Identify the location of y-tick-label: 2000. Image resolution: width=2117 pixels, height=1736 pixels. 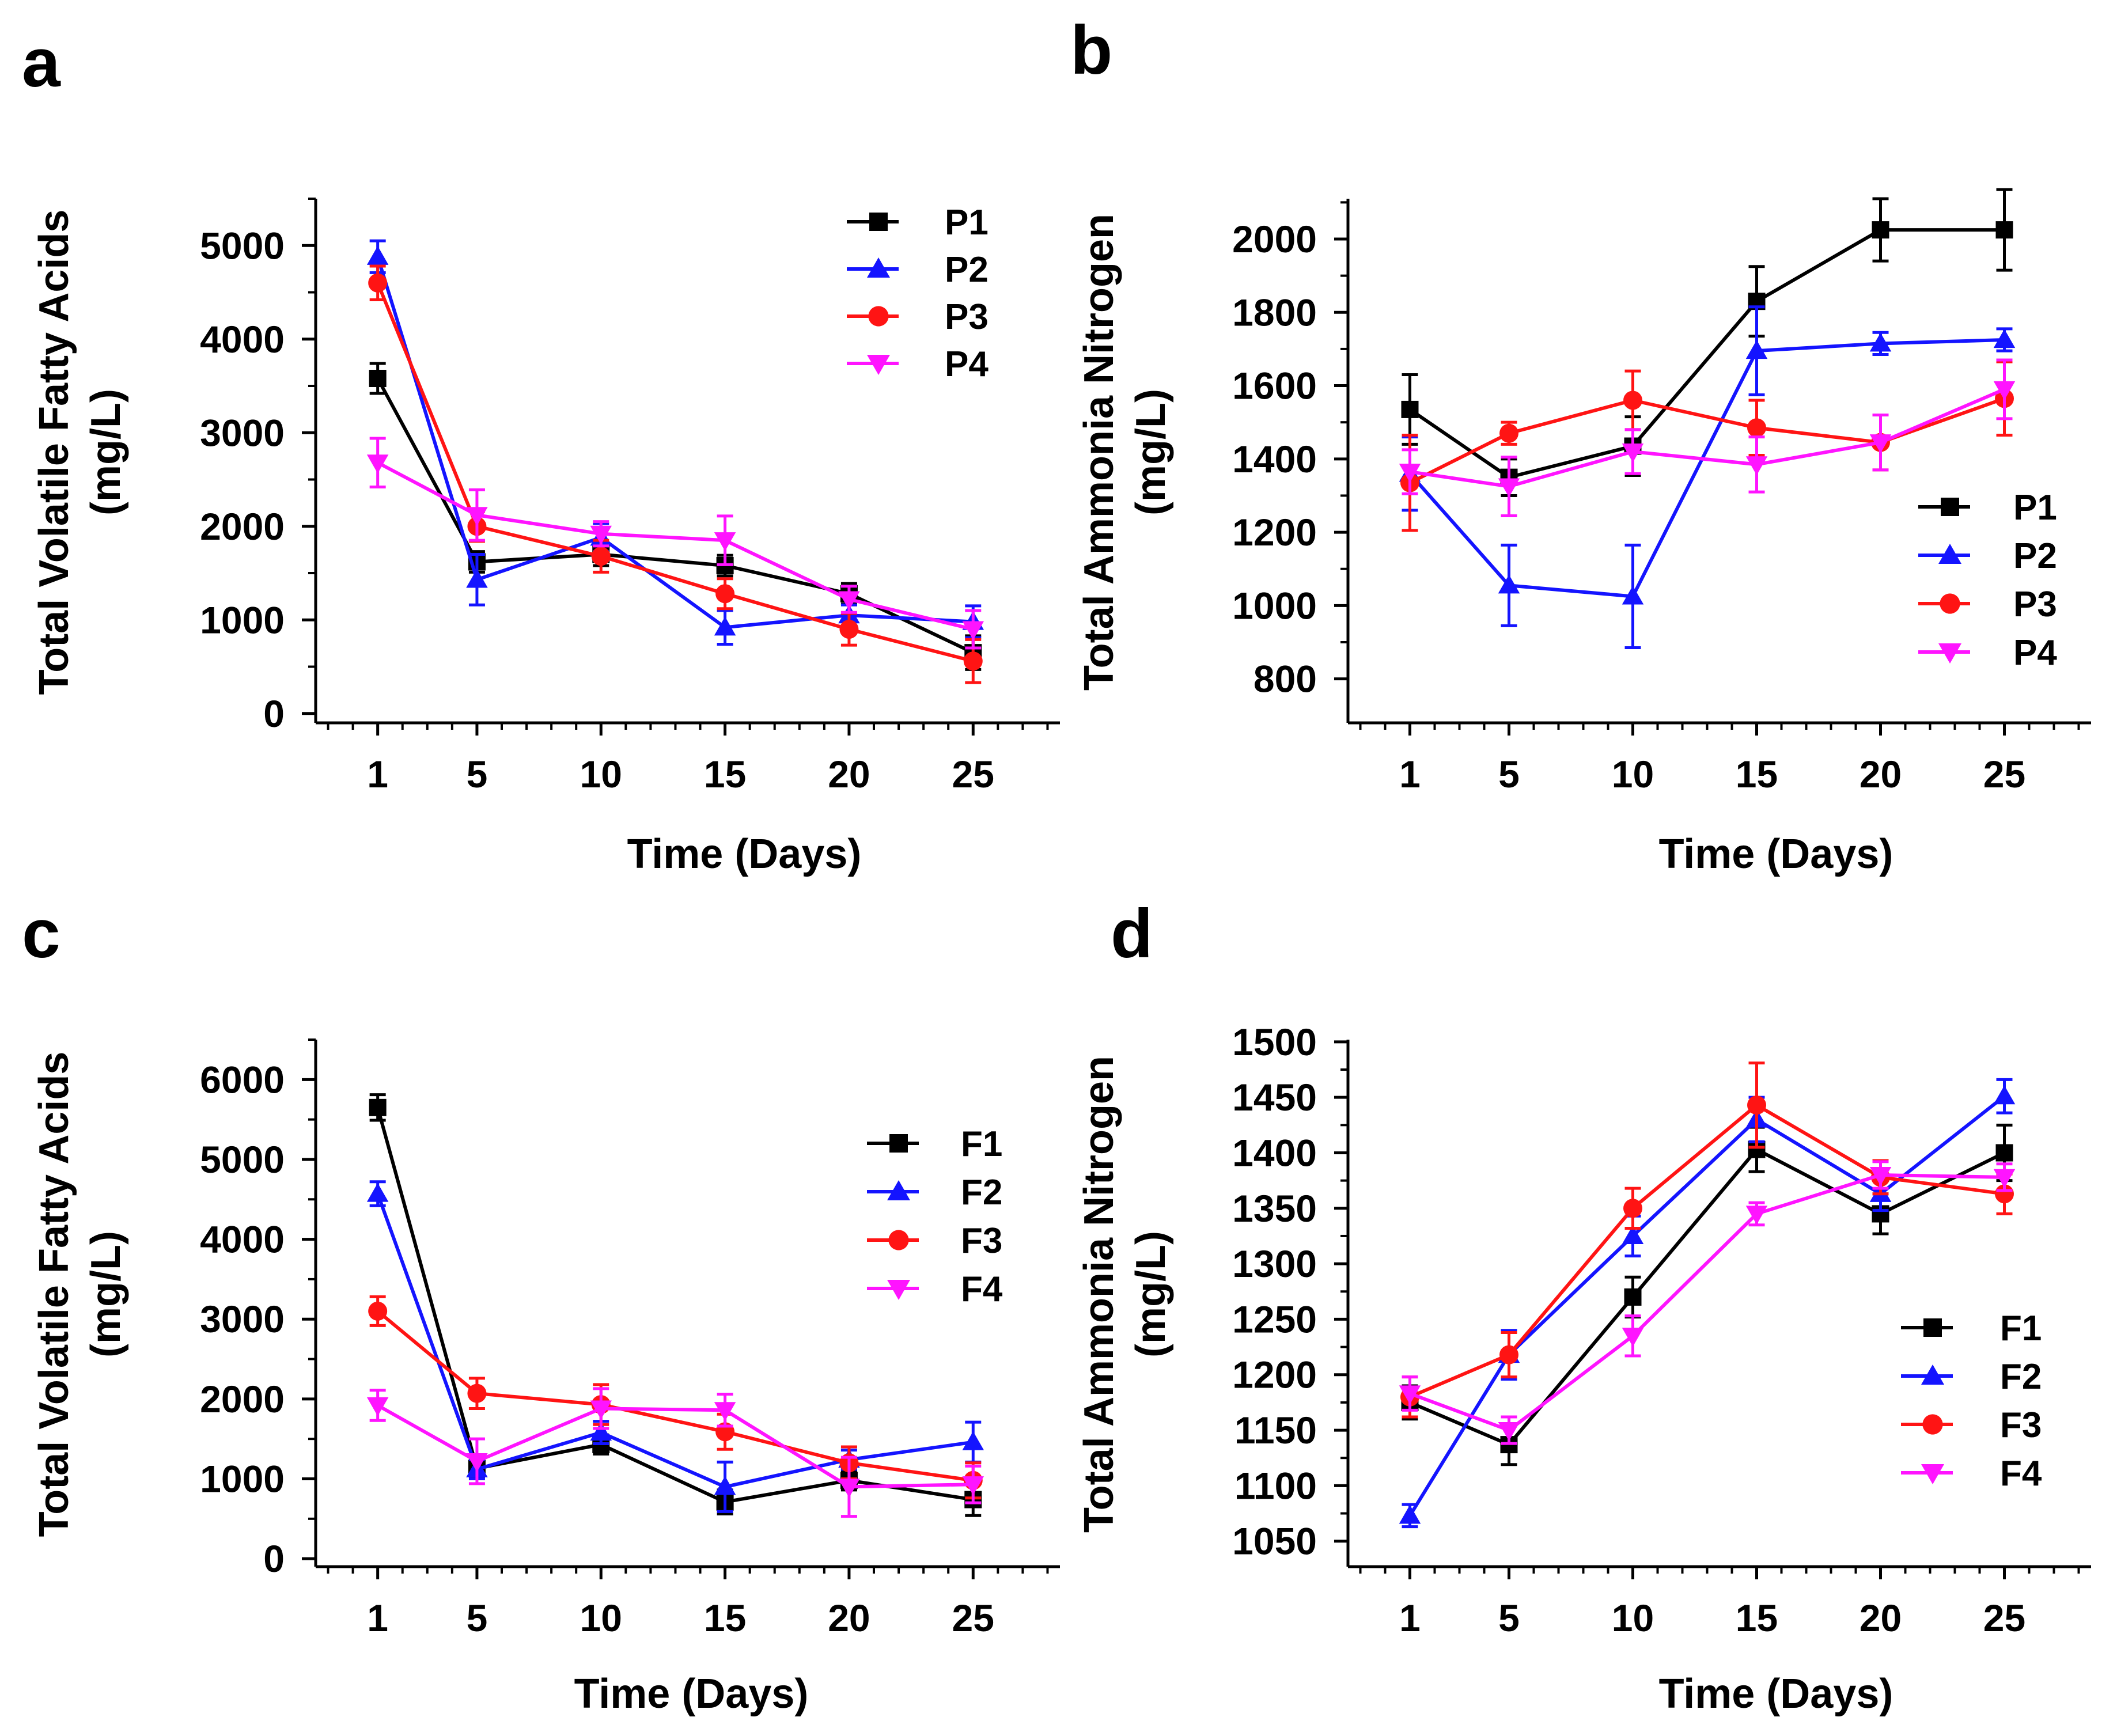
(242, 1399).